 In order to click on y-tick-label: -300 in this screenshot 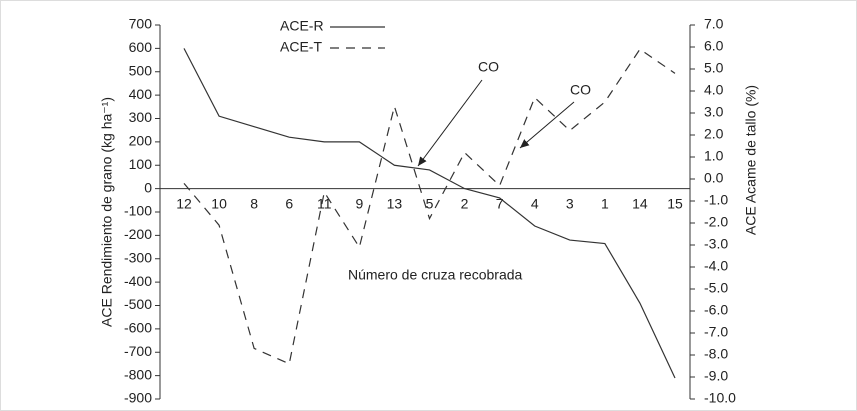, I will do `click(138, 257)`.